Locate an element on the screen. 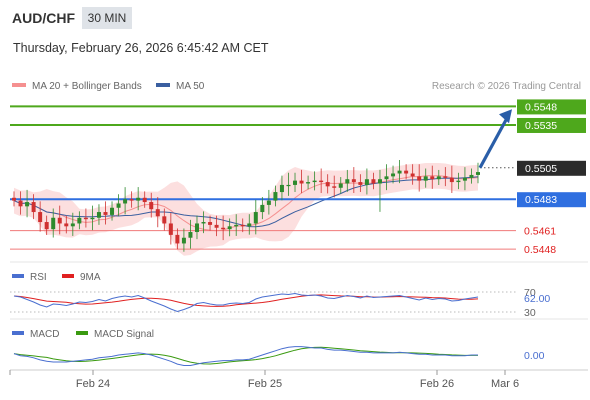  legend-ma50-label: MA 50 is located at coordinates (190, 86).